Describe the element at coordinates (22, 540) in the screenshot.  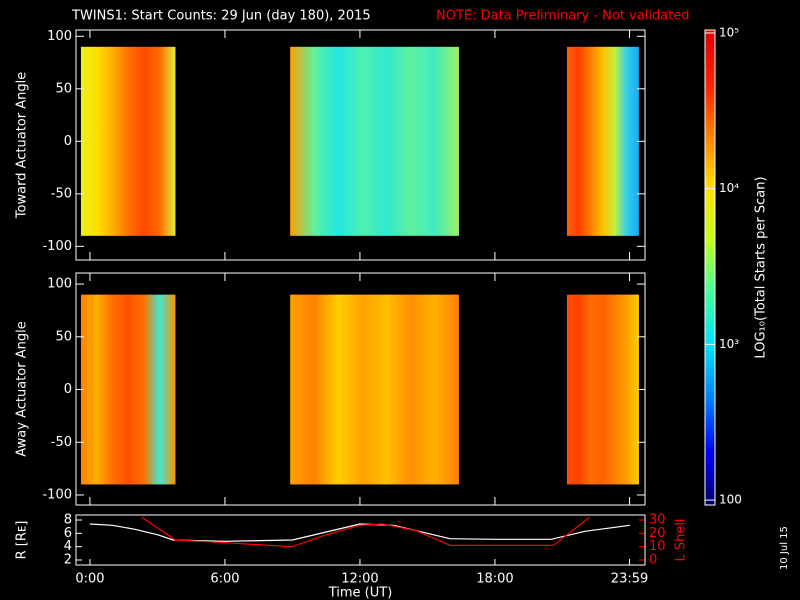
I see `y-axis-label: R [Rᴇ]` at that location.